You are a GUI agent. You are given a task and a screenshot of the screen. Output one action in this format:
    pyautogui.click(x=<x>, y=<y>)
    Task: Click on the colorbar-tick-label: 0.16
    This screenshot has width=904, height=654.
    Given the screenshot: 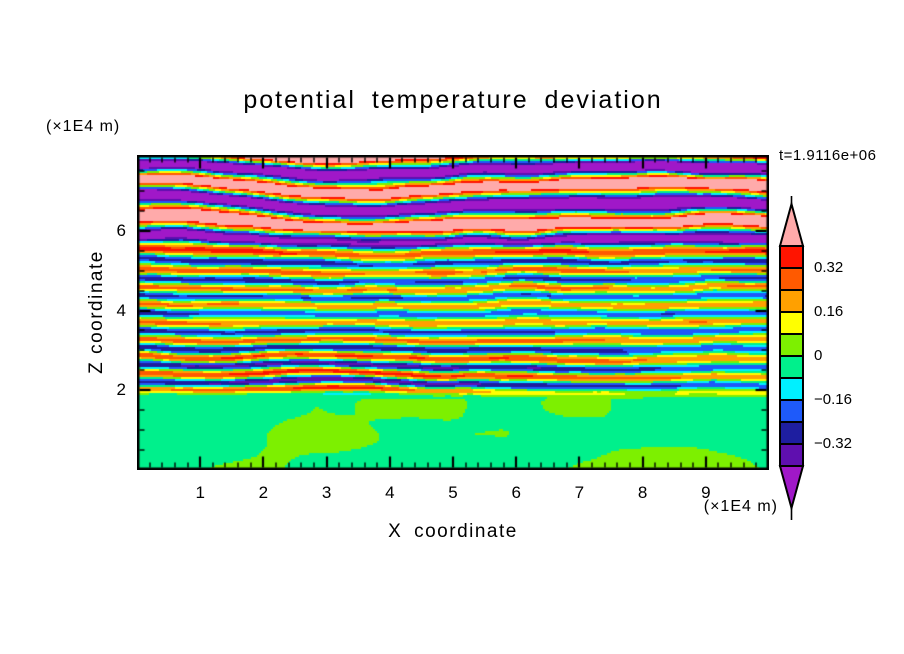 What is the action you would take?
    pyautogui.click(x=828, y=311)
    